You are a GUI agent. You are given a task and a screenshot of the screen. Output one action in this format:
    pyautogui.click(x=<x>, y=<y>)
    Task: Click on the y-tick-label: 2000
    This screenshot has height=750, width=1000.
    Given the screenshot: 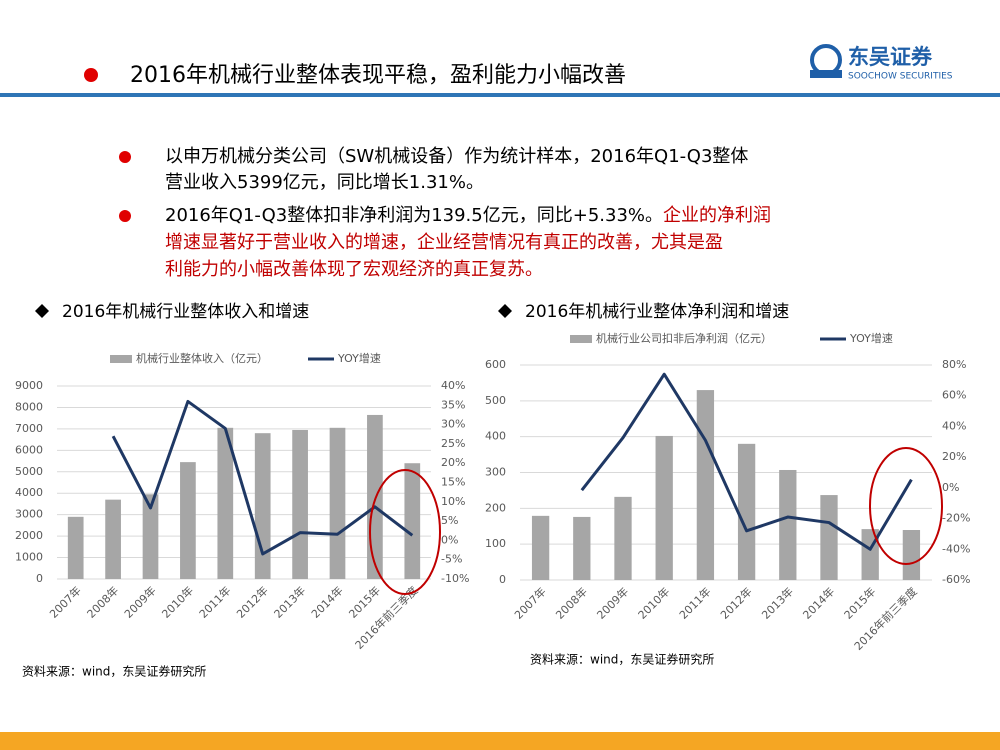 What is the action you would take?
    pyautogui.click(x=29, y=535)
    